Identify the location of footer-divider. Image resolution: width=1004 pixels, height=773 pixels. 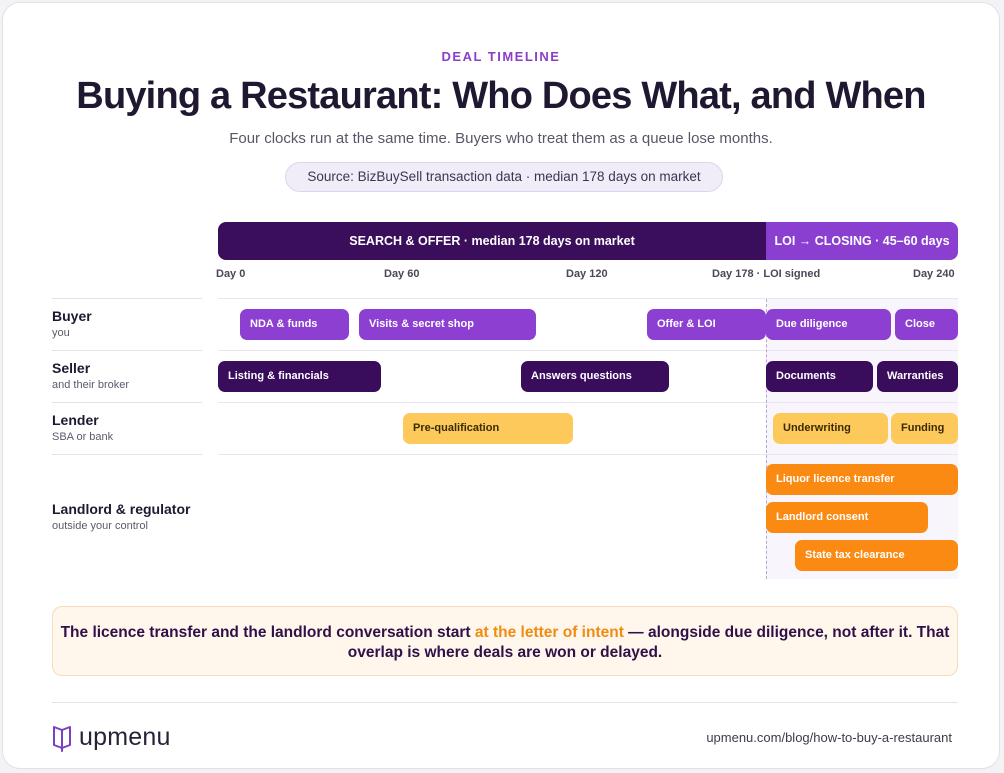
(505, 702).